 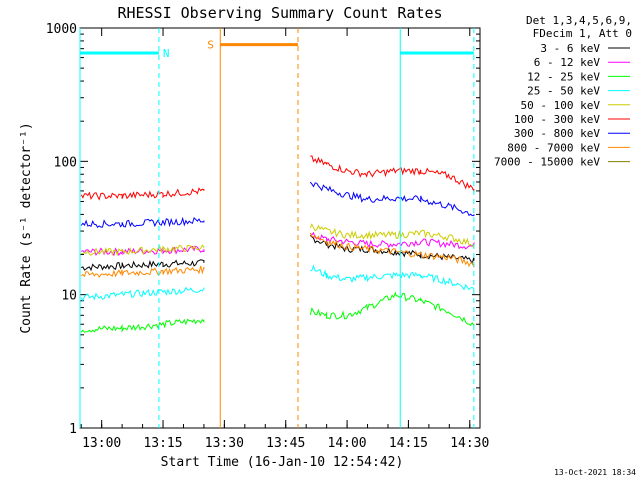 I want to click on x-tick-label: 13:30, so click(x=224, y=443).